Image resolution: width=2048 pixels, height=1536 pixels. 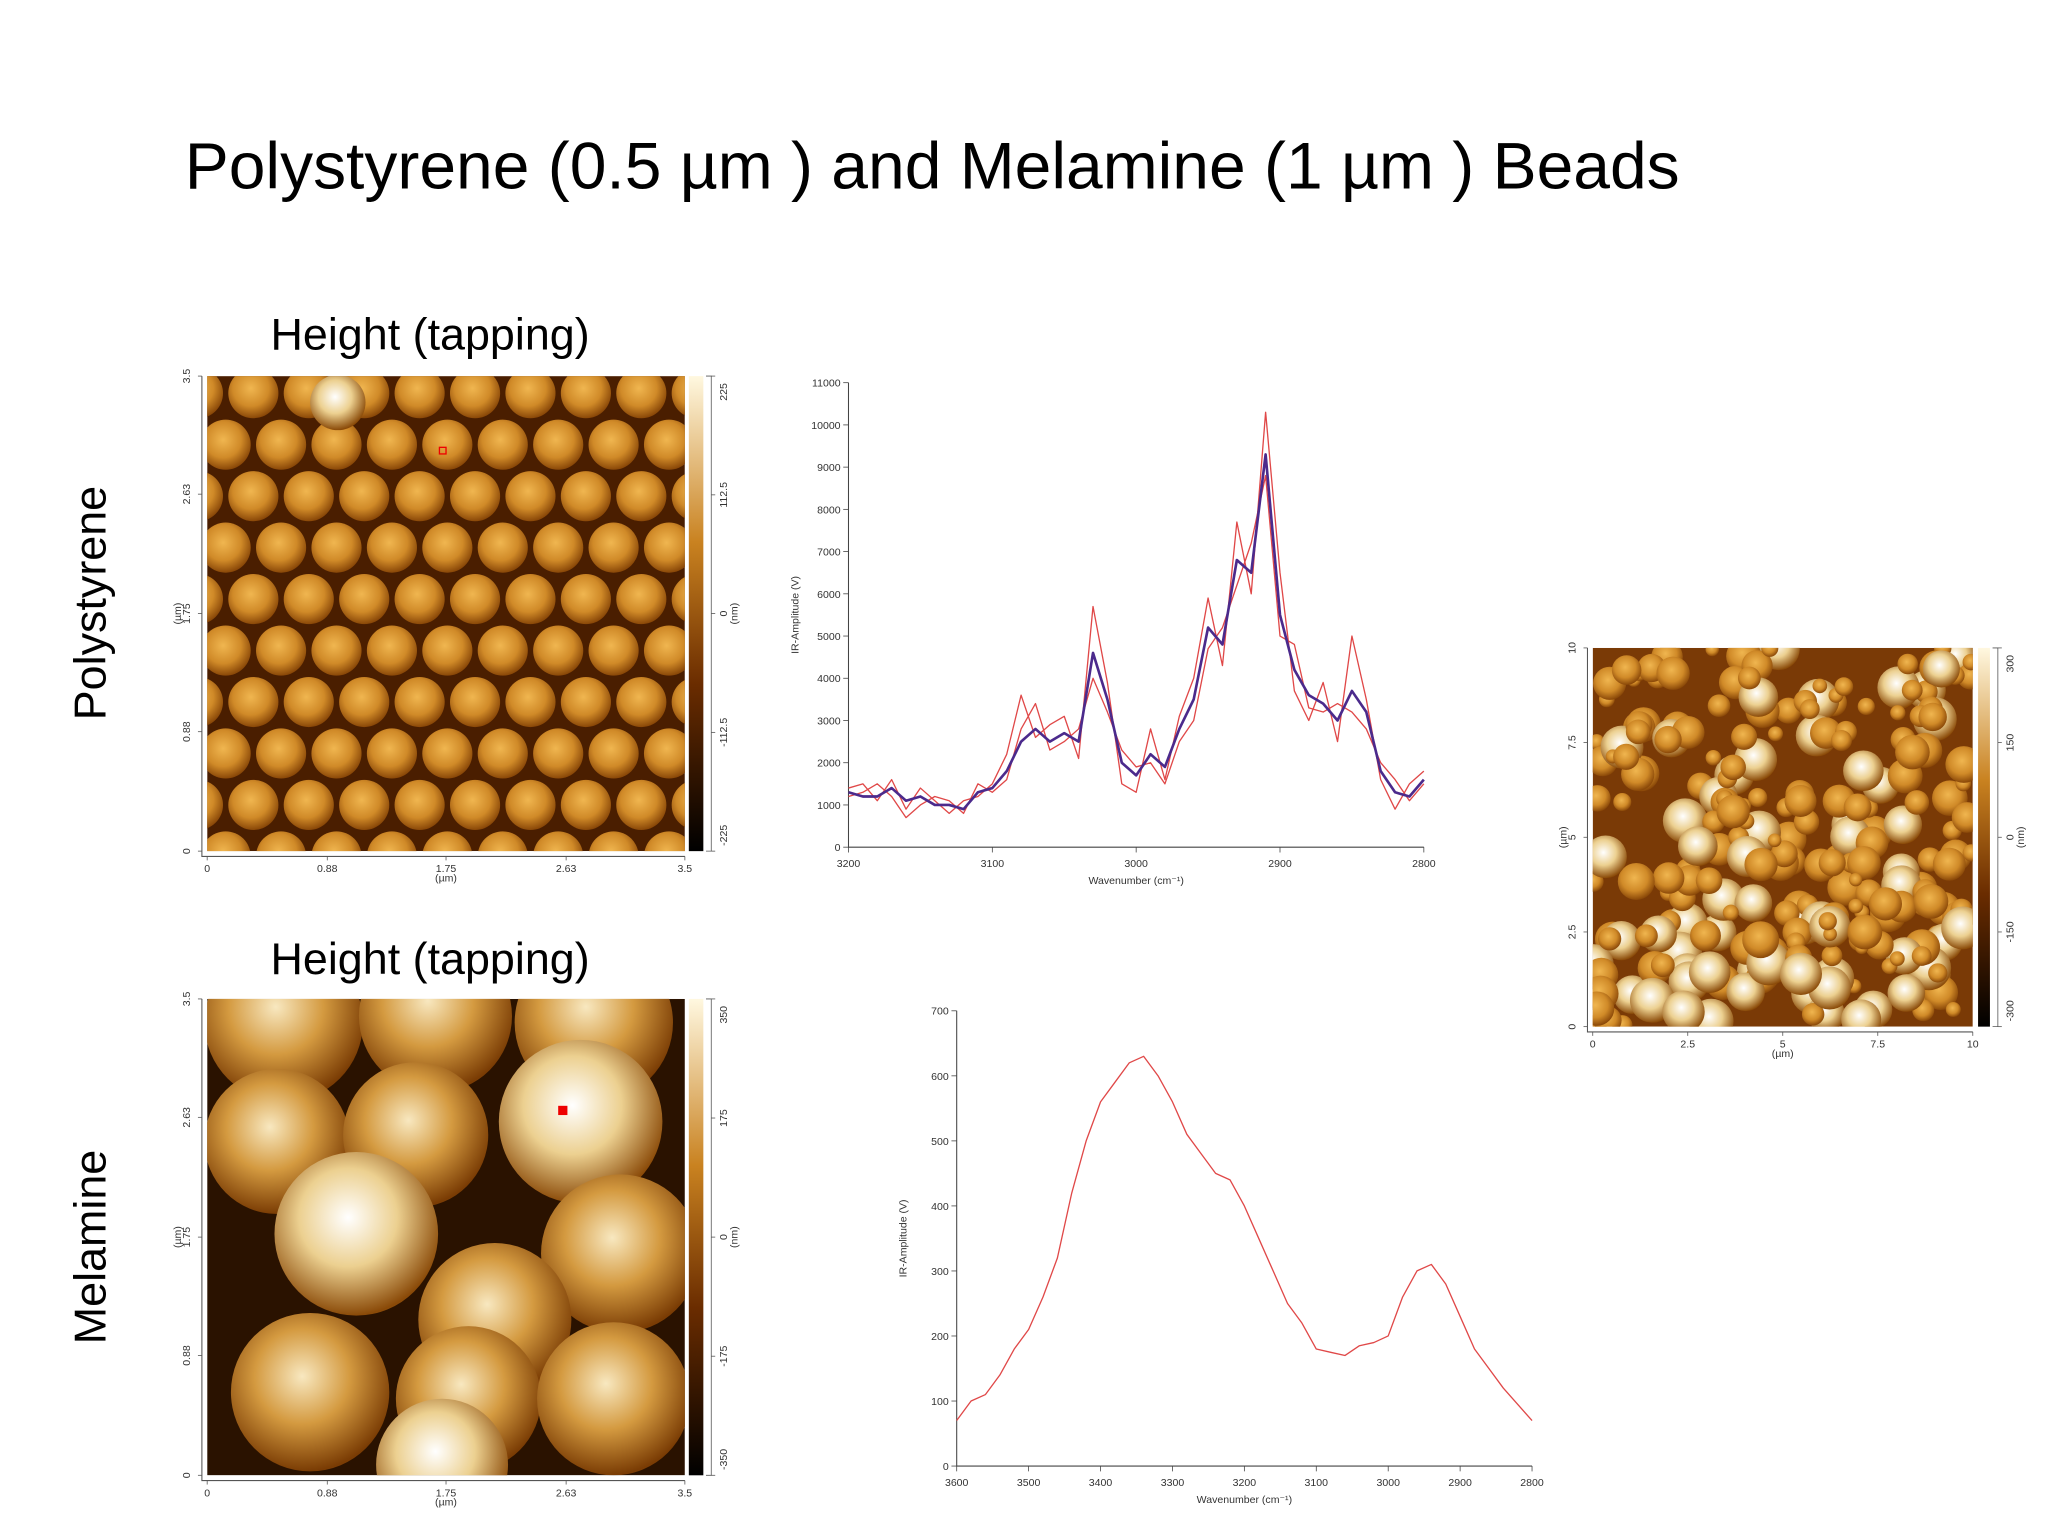 I want to click on x-tick-label: 3300, so click(x=1173, y=1483).